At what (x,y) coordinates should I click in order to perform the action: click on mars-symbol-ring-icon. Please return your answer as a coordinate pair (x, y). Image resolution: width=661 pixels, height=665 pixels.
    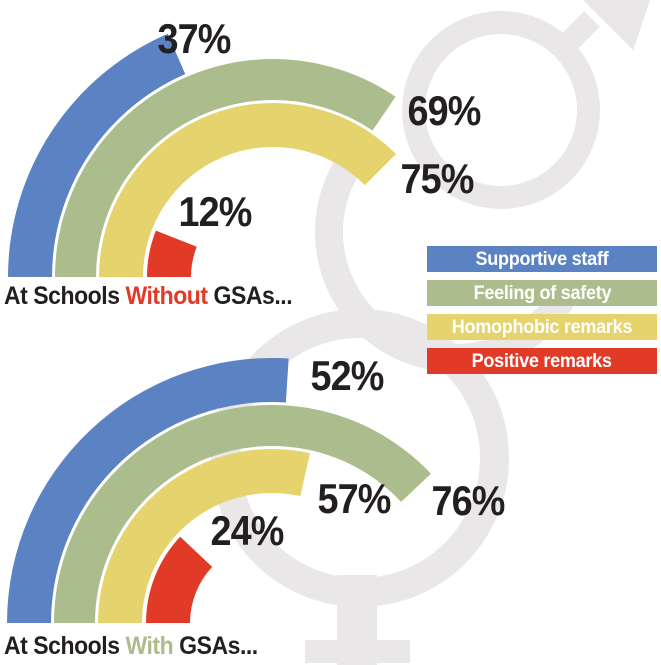
    Looking at the image, I should click on (501, 110).